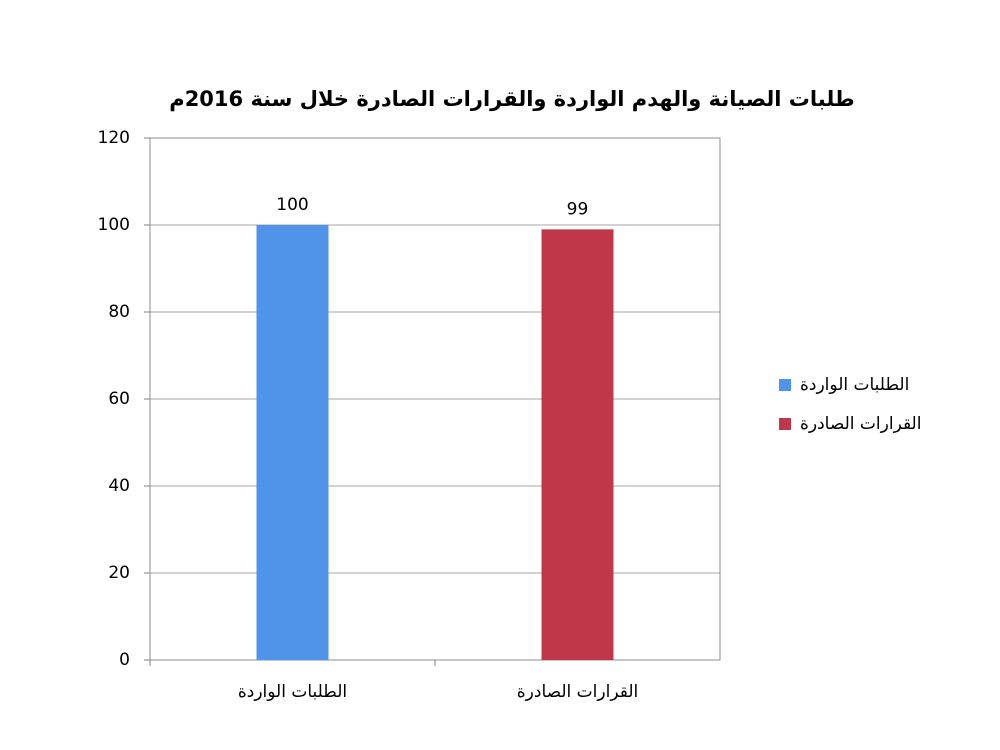 The image size is (1000, 750). What do you see at coordinates (119, 573) in the screenshot?
I see `y-tick-label: 20` at bounding box center [119, 573].